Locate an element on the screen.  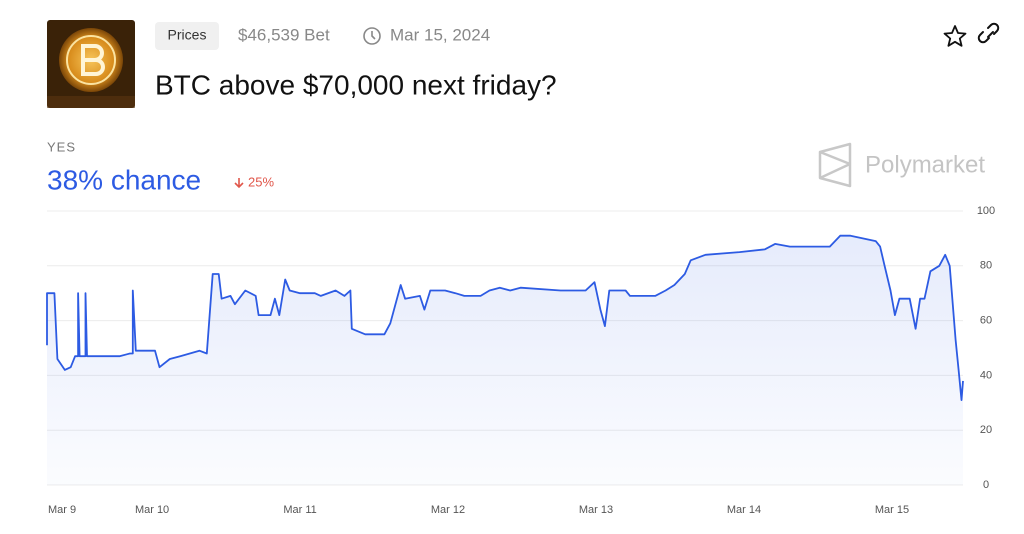
x-tick-label: Mar 14 is located at coordinates (744, 510).